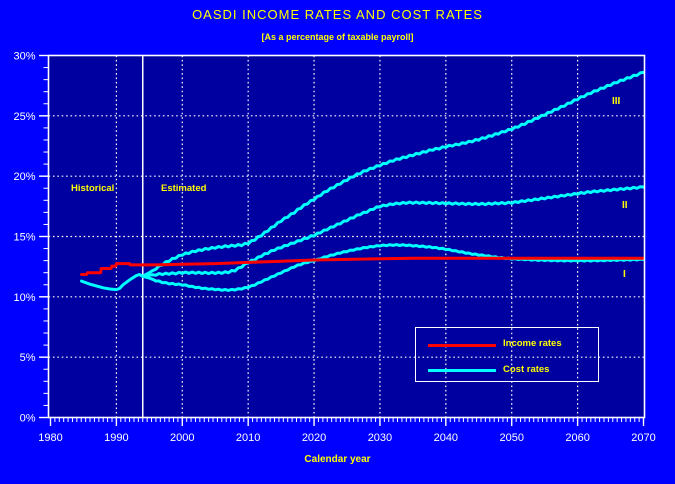  Describe the element at coordinates (380, 438) in the screenshot. I see `svg-text: 2030` at that location.